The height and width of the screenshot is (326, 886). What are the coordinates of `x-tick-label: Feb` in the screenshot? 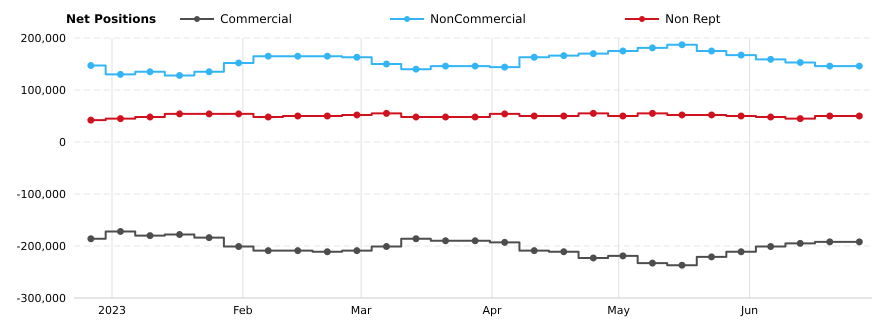 It's located at (243, 310).